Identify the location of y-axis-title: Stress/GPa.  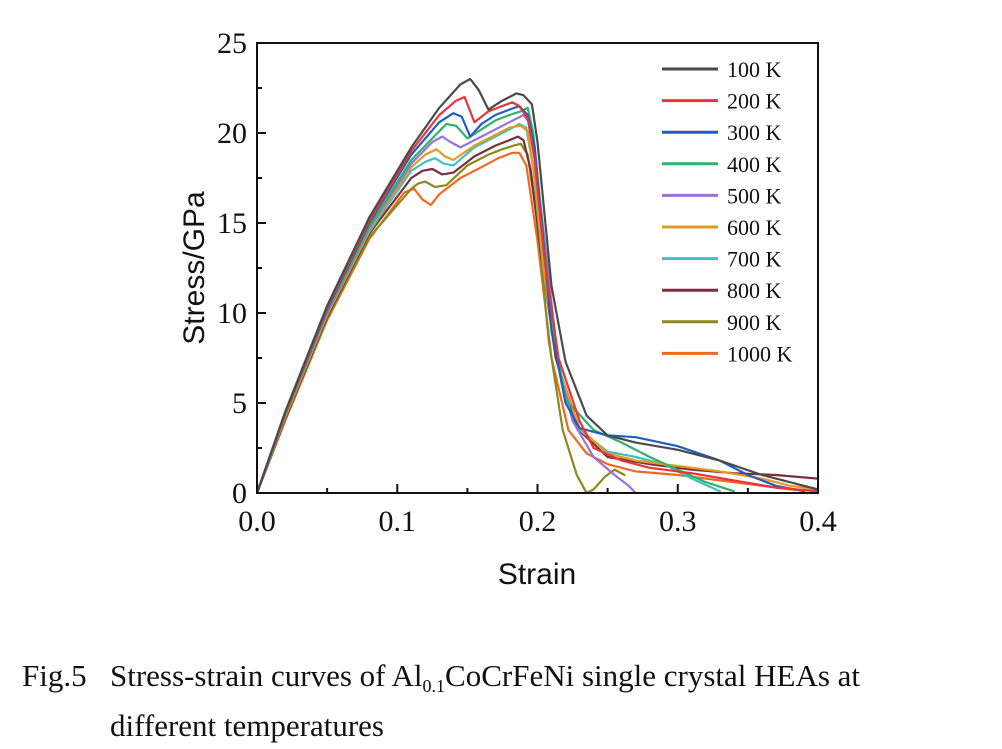
(194, 268).